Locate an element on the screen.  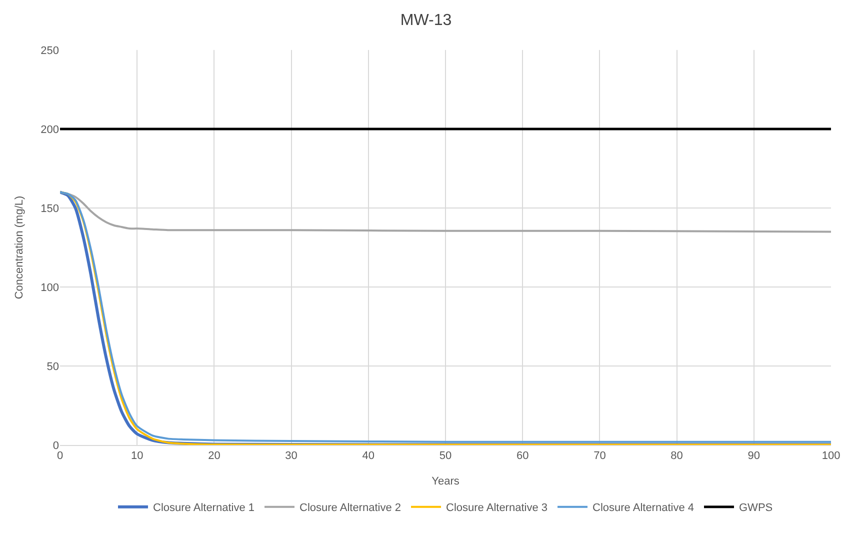
x-tick-label: 100 is located at coordinates (831, 456).